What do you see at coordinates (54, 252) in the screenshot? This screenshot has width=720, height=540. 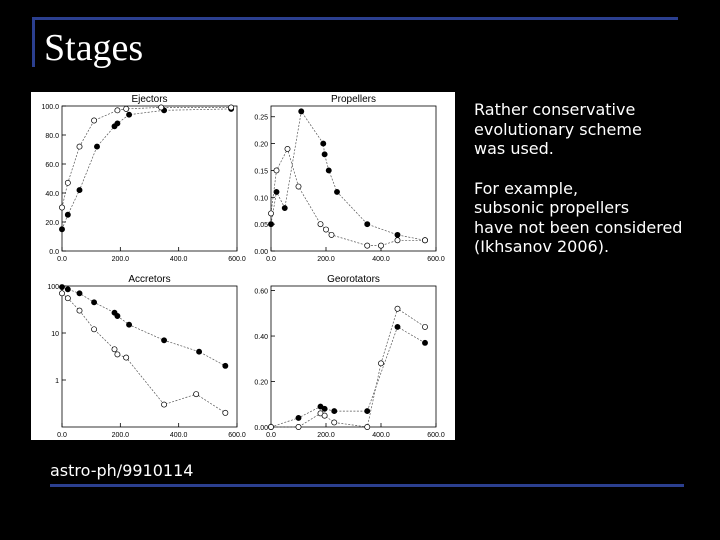 I see `y-tick-label: 0.0` at bounding box center [54, 252].